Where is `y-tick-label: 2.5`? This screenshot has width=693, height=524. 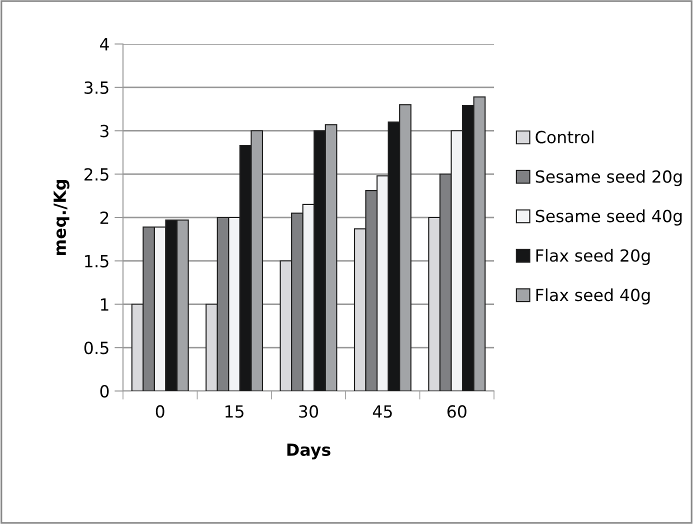 y-tick-label: 2.5 is located at coordinates (96, 174).